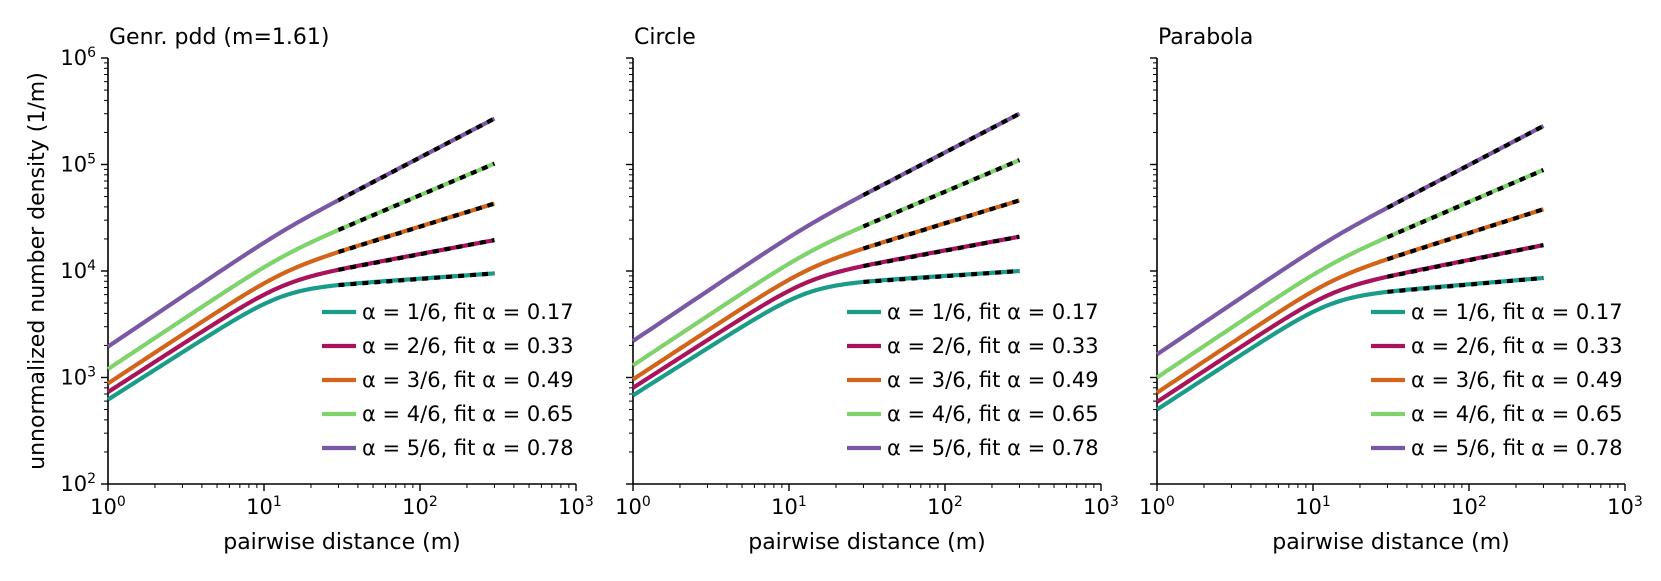 The height and width of the screenshot is (581, 1661). What do you see at coordinates (665, 37) in the screenshot?
I see `chart-title: Circle` at bounding box center [665, 37].